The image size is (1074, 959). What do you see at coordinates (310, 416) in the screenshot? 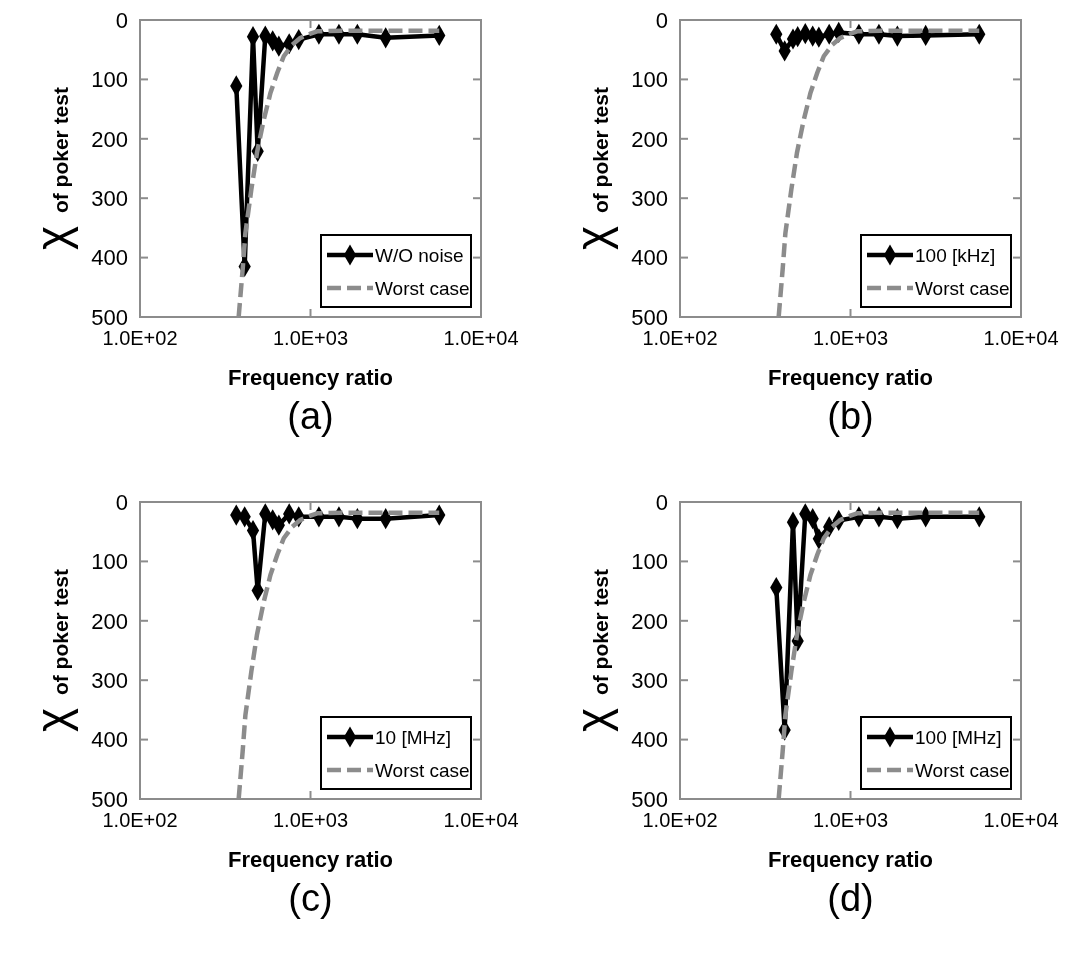
I see `text: (a)` at bounding box center [310, 416].